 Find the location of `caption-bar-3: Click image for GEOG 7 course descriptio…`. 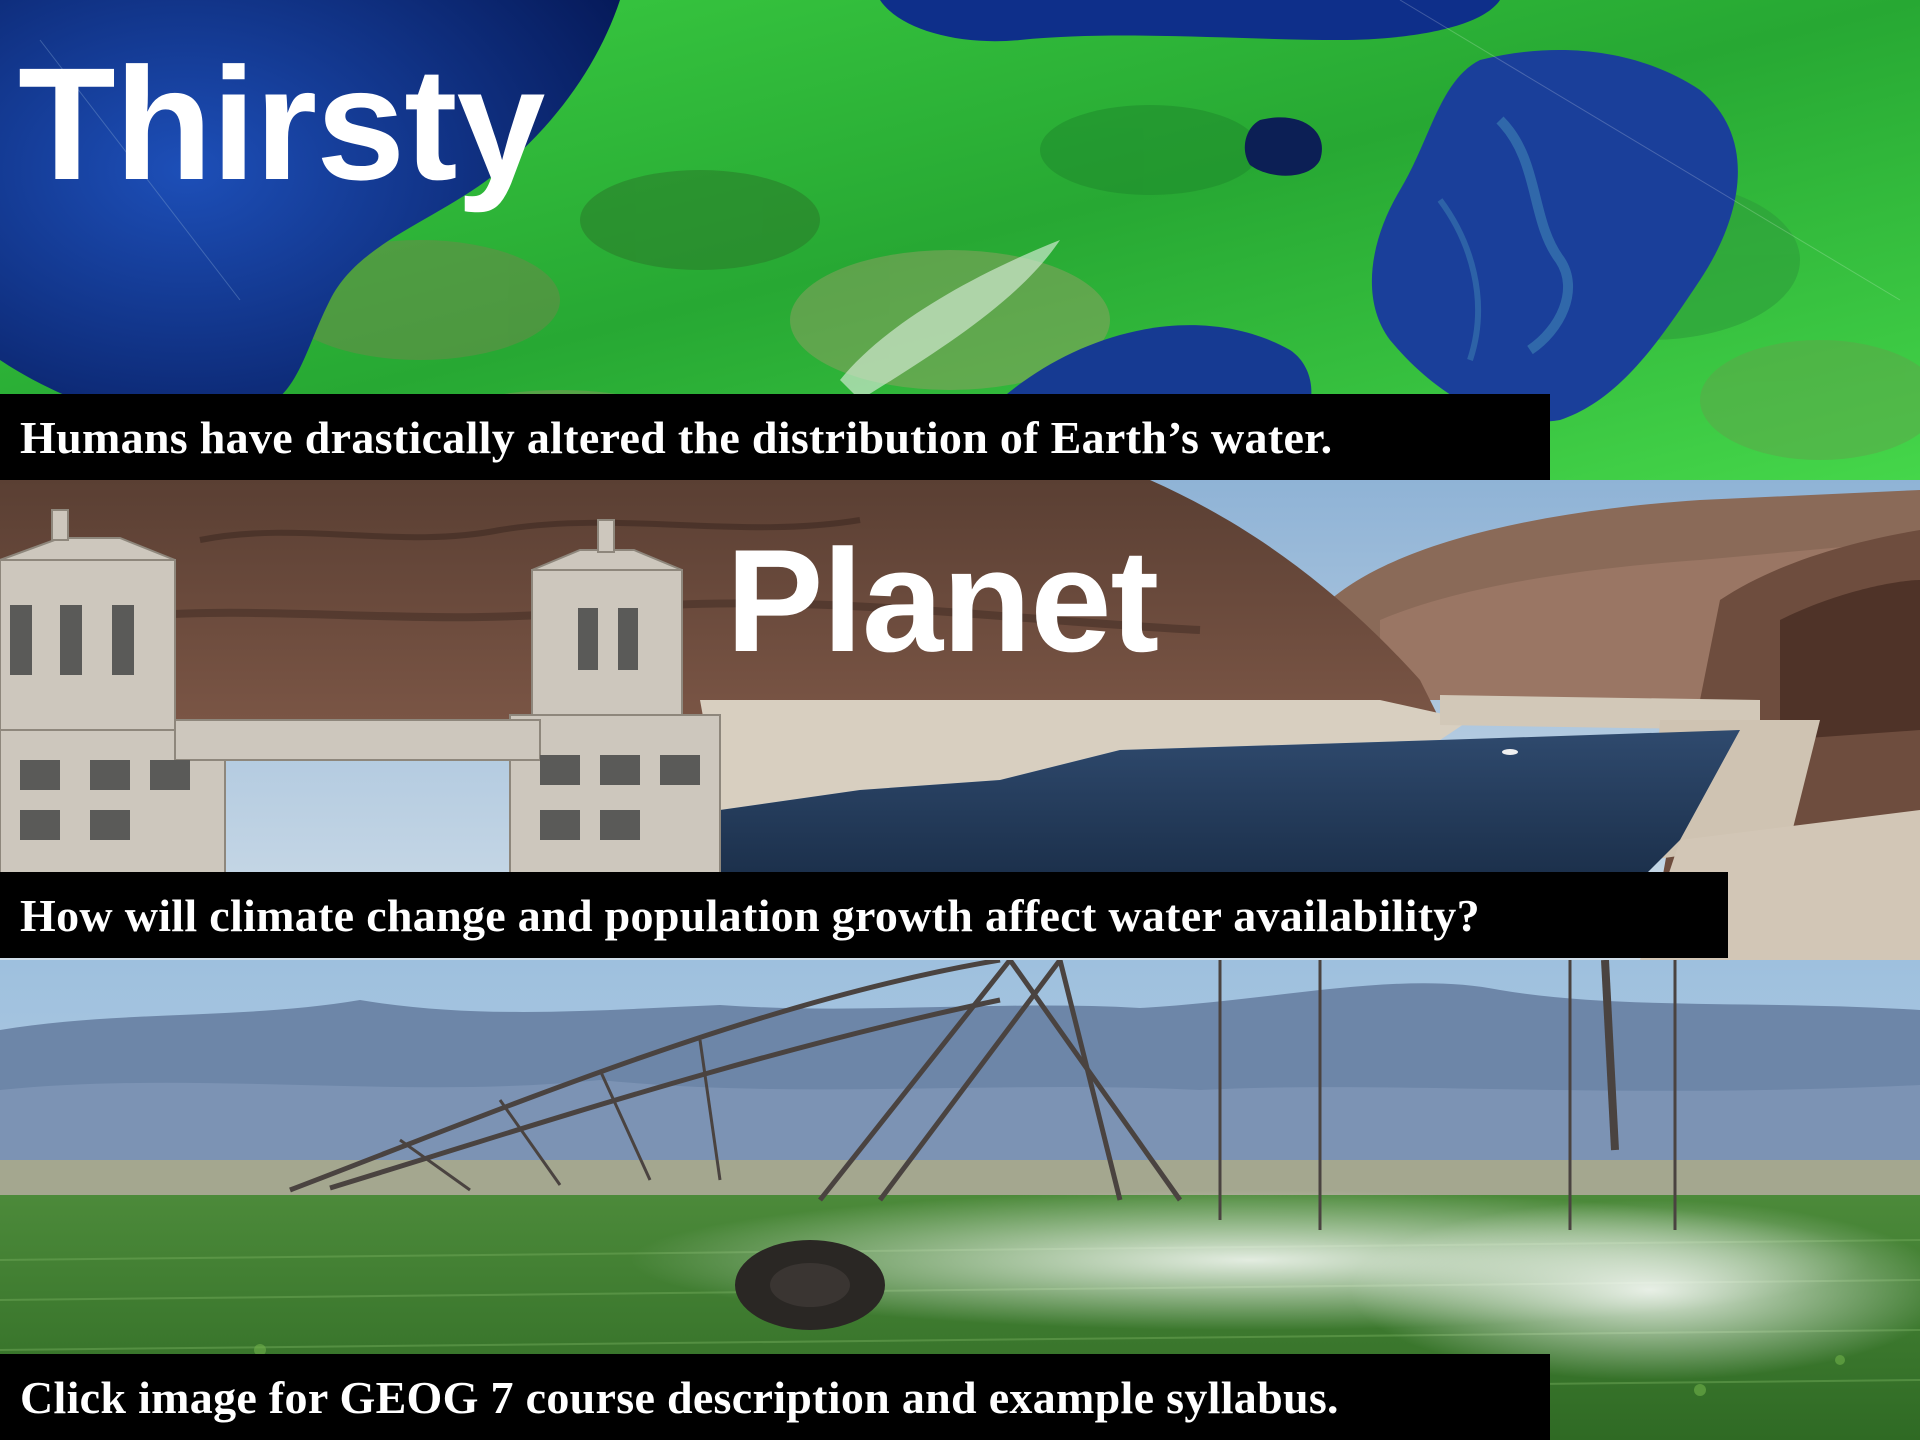

caption-bar-3: Click image for GEOG 7 course descriptio… is located at coordinates (775, 1397).